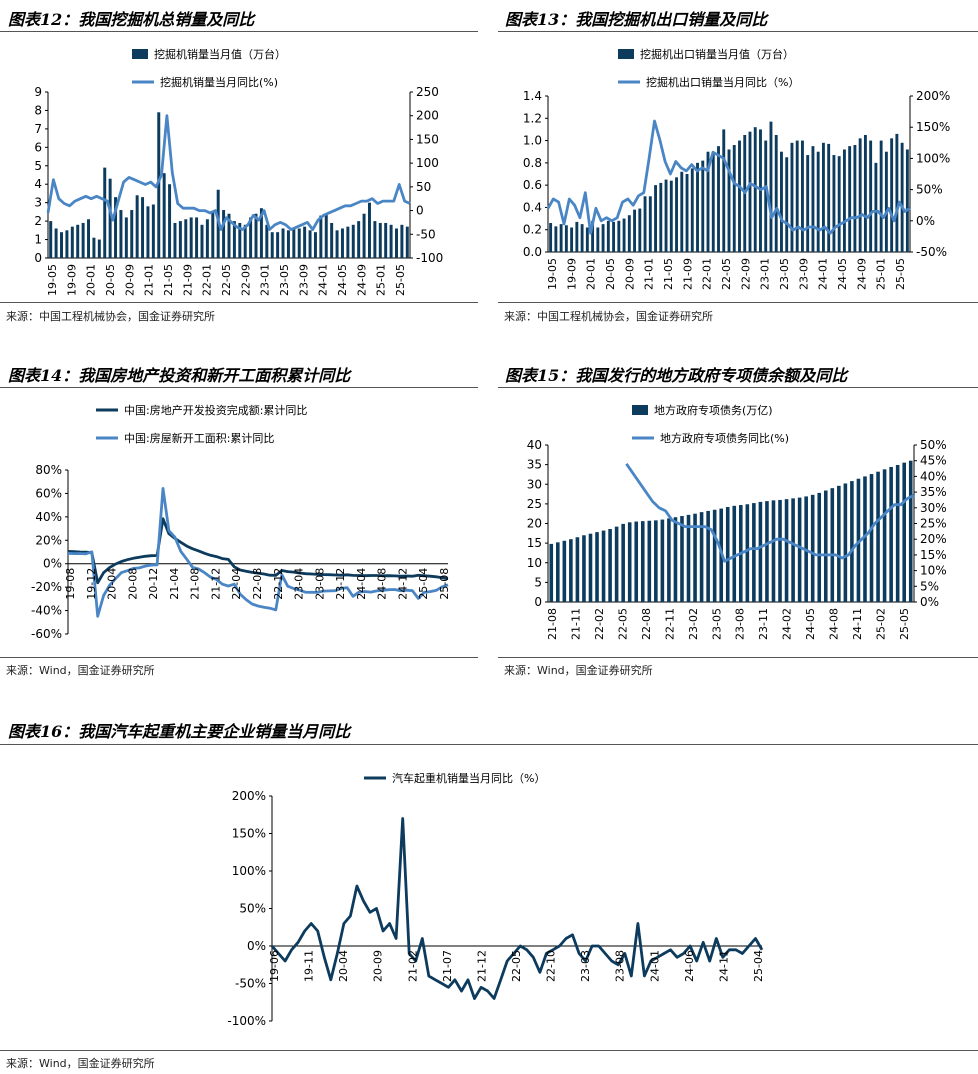 The width and height of the screenshot is (978, 1074). Describe the element at coordinates (91, 280) in the screenshot. I see `chart12-x-tick-2: 20-01` at that location.